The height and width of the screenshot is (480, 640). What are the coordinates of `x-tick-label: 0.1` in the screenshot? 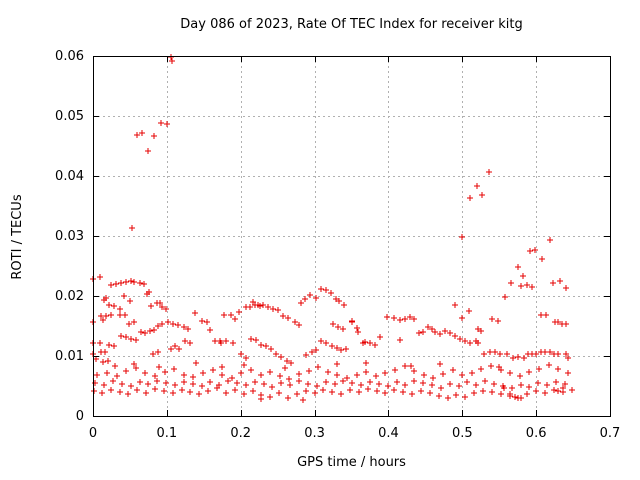 It's located at (167, 433).